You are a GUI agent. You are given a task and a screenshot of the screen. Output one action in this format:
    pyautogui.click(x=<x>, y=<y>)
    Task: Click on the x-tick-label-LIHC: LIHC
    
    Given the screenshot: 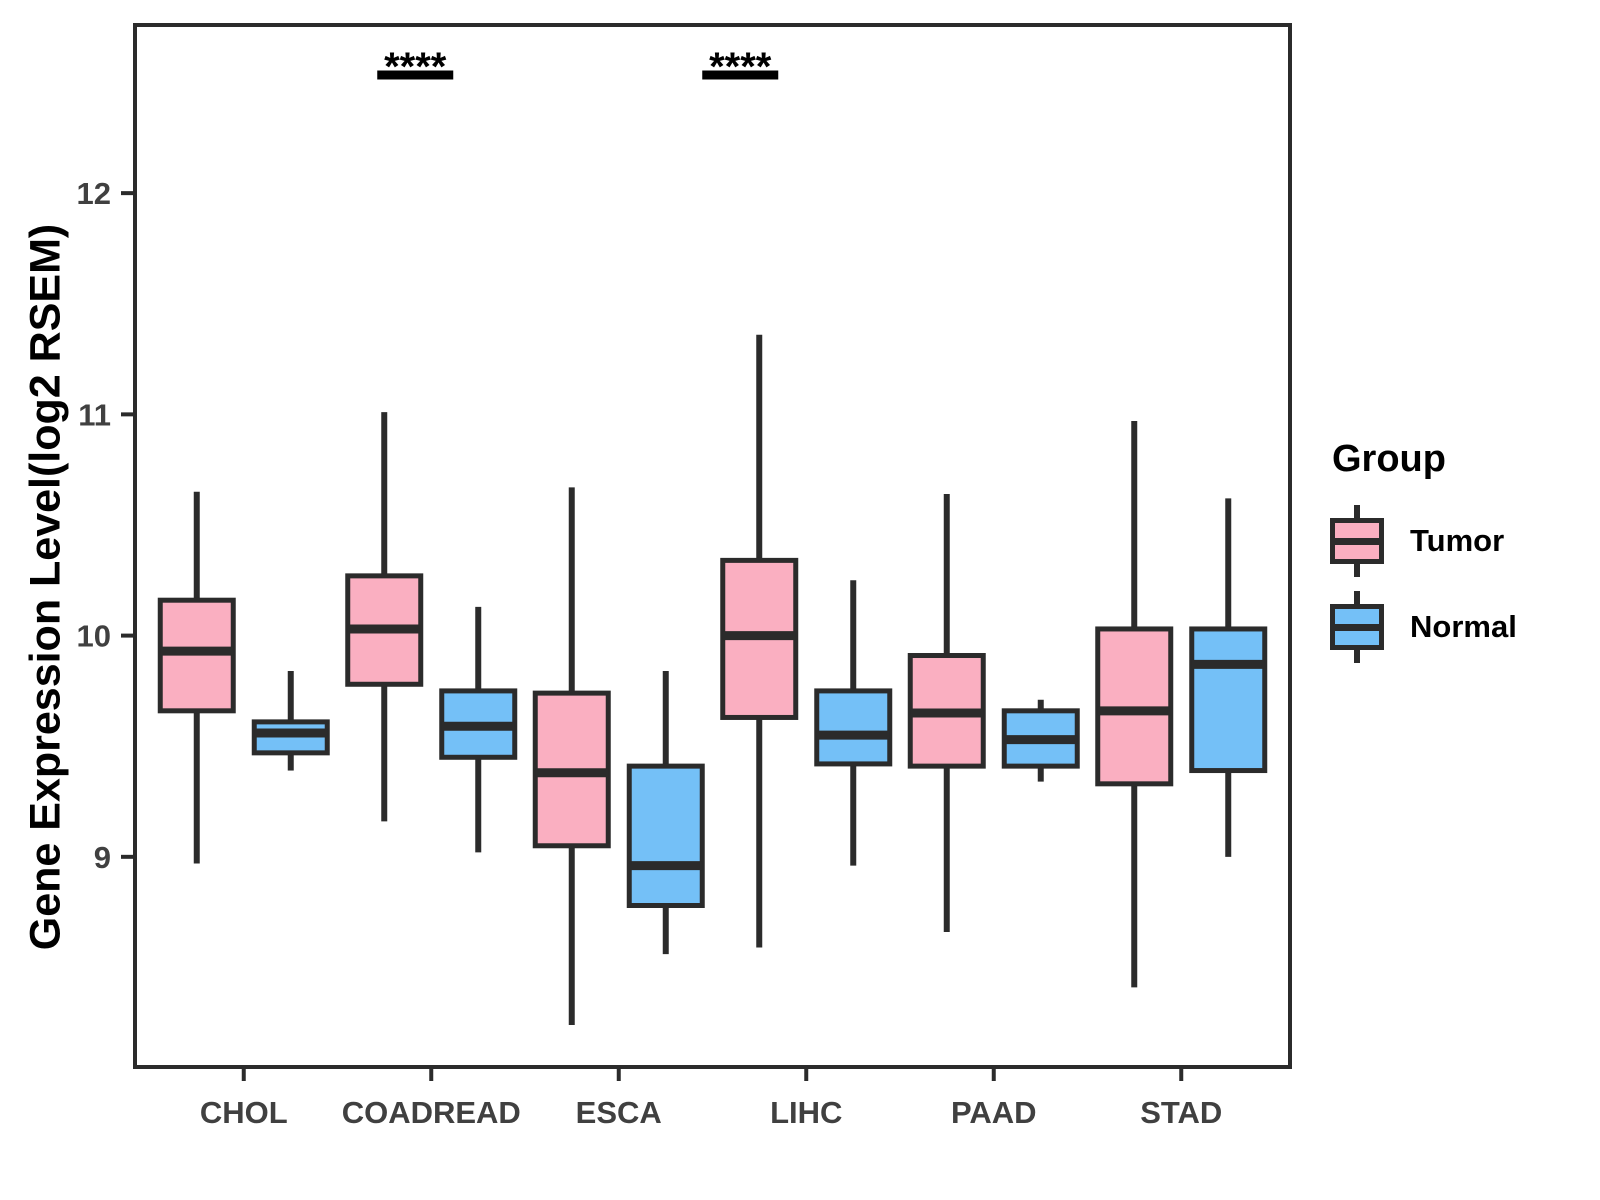 What is the action you would take?
    pyautogui.click(x=806, y=1112)
    